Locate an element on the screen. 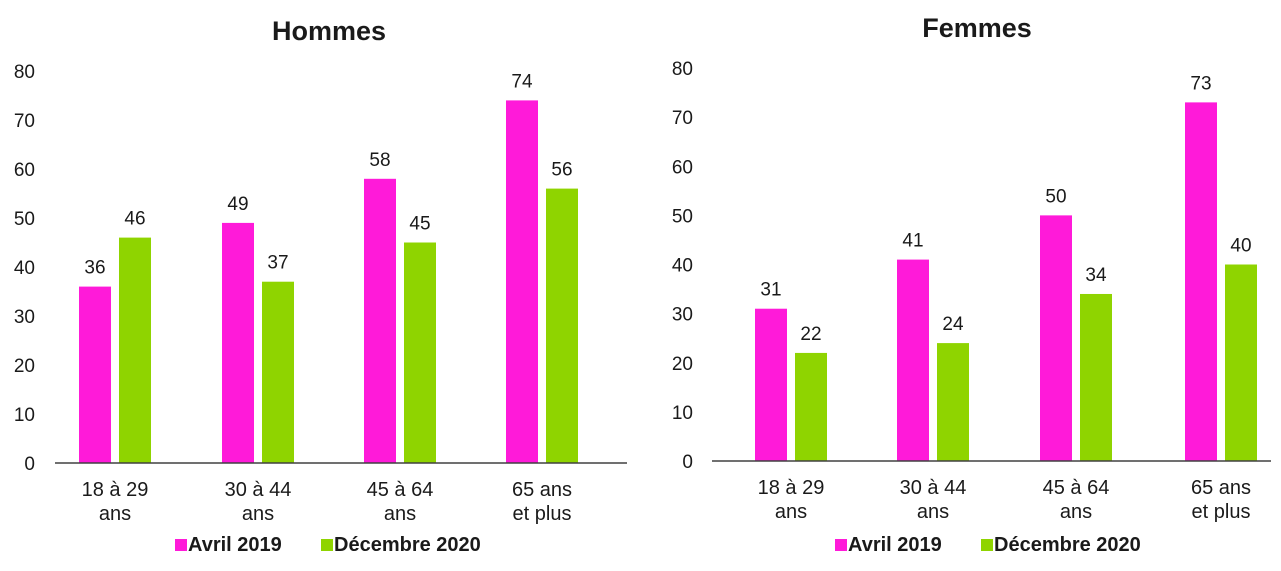  data-label: 34 is located at coordinates (1096, 275).